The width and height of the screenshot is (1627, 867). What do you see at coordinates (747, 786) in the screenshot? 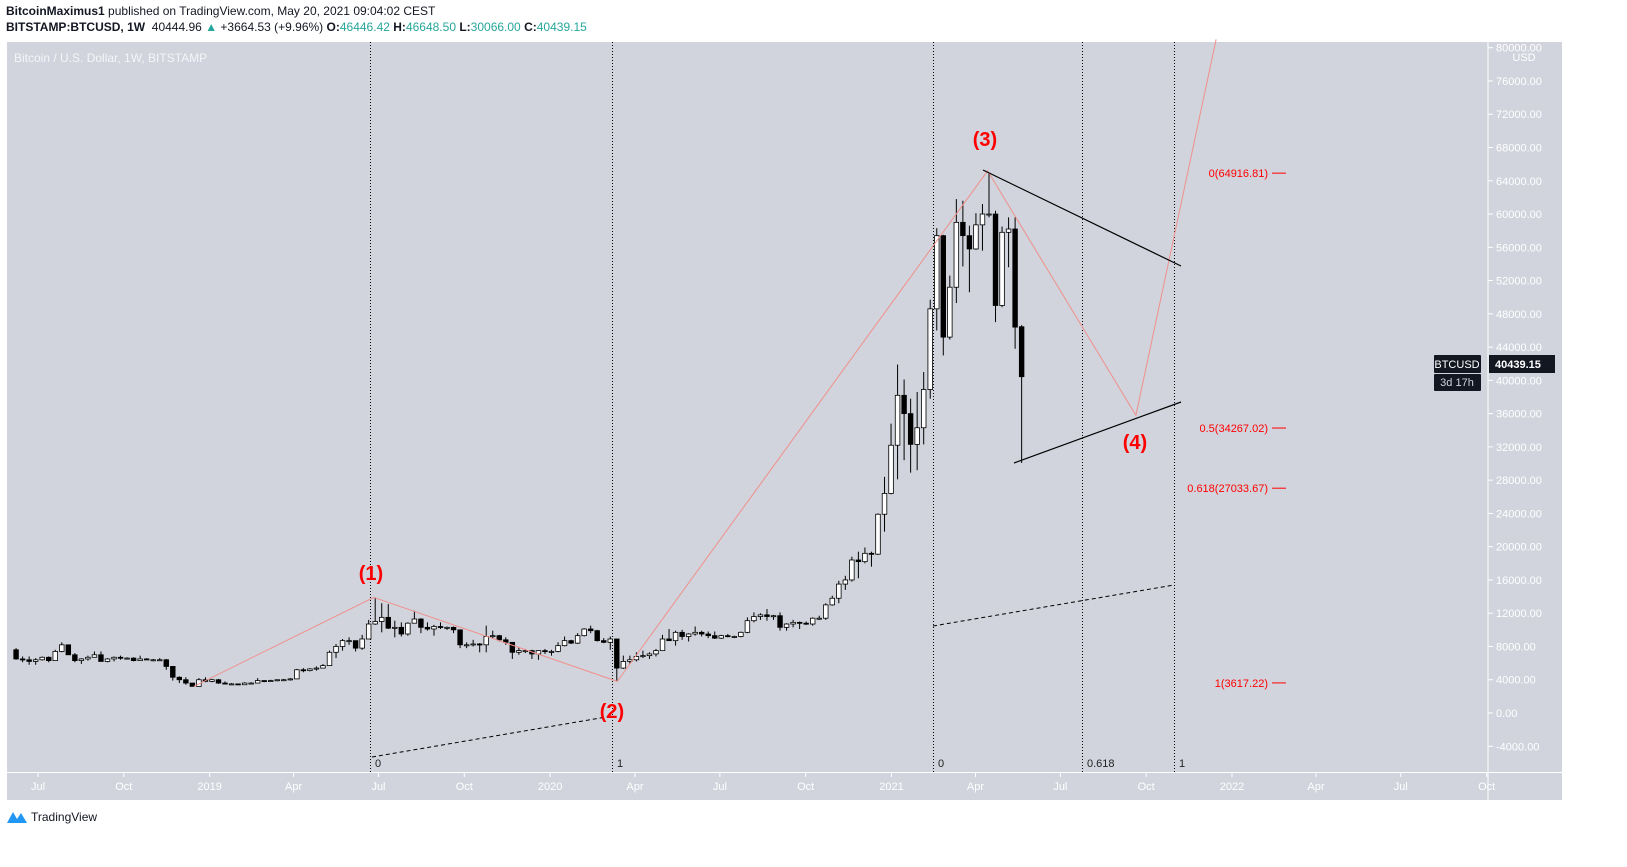
I see `time-scale` at bounding box center [747, 786].